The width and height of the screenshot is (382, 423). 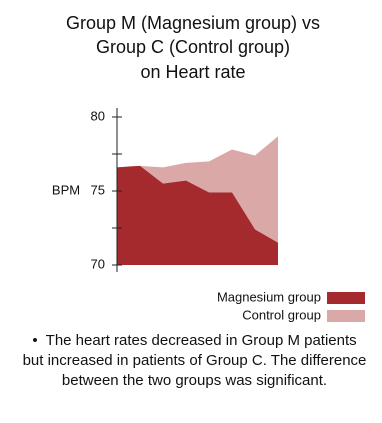 What do you see at coordinates (98, 189) in the screenshot?
I see `y-tick-label: 75` at bounding box center [98, 189].